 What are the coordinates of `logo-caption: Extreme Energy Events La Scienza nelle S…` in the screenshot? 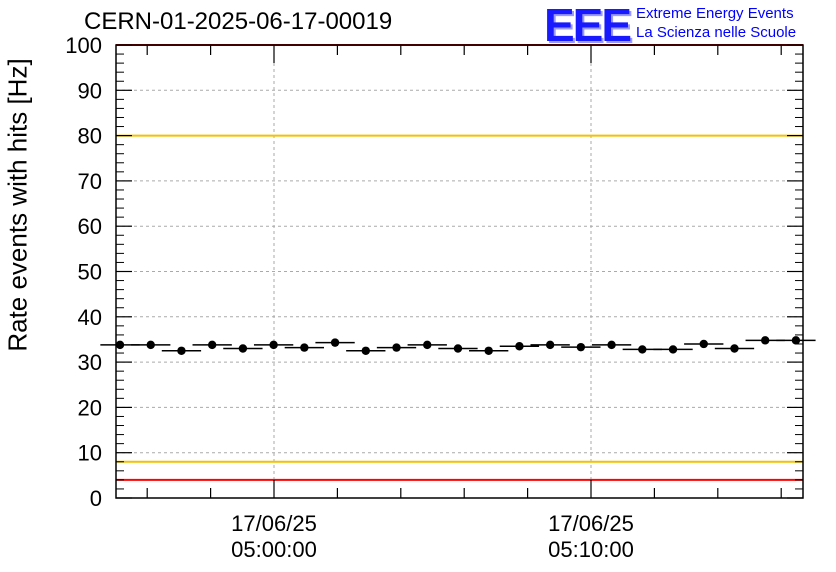 It's located at (716, 23).